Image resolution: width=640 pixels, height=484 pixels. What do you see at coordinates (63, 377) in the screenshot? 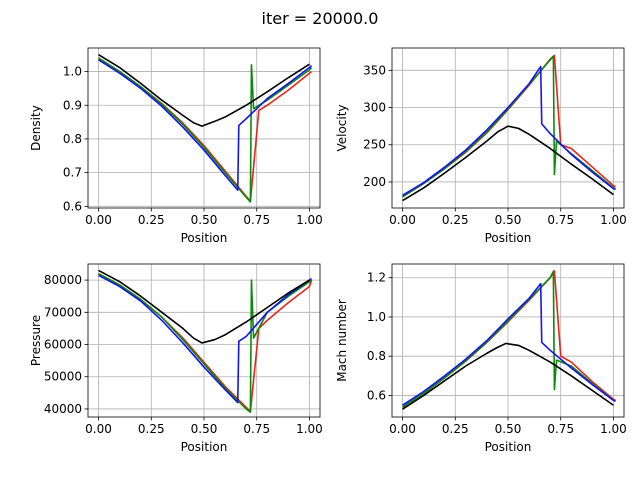
I see `y-tick-label: 50000` at bounding box center [63, 377].